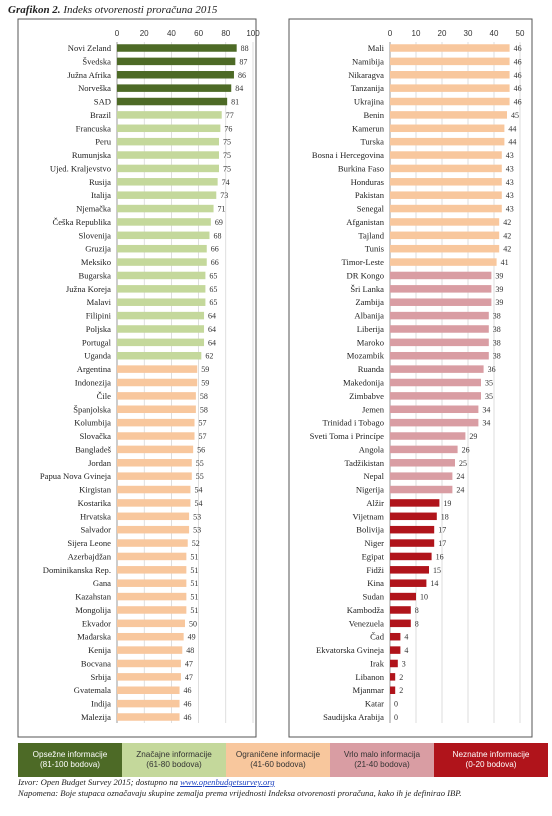  Describe the element at coordinates (396, 704) in the screenshot. I see `data-label: 0` at that location.